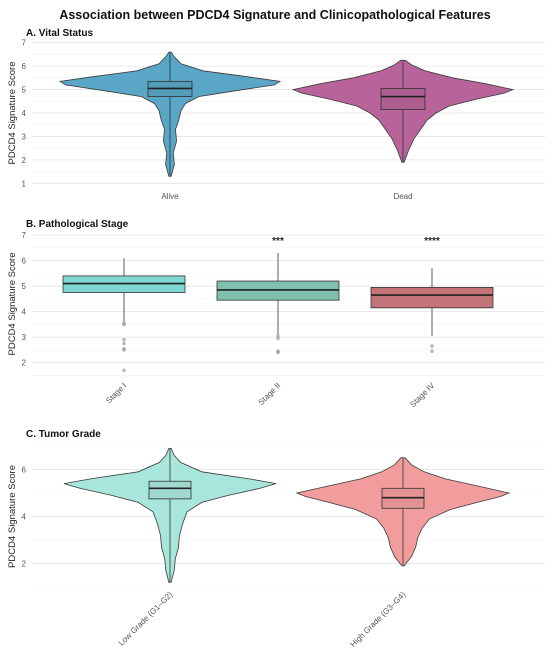 This screenshot has height=652, width=550. Describe the element at coordinates (278, 241) in the screenshot. I see `significance-label: ***` at that location.